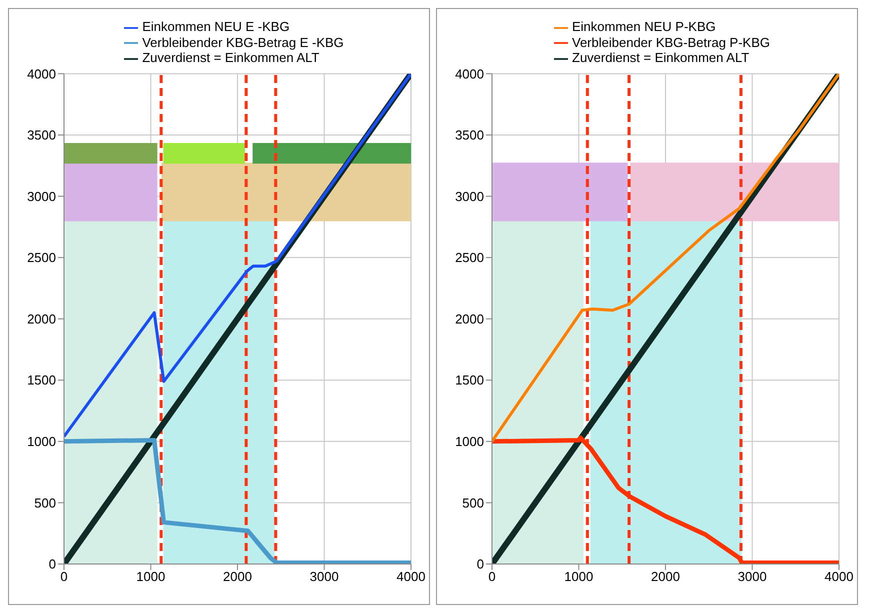 This screenshot has width=873, height=615. I want to click on legend-label: Einkommen NEU P-KBG, so click(644, 26).